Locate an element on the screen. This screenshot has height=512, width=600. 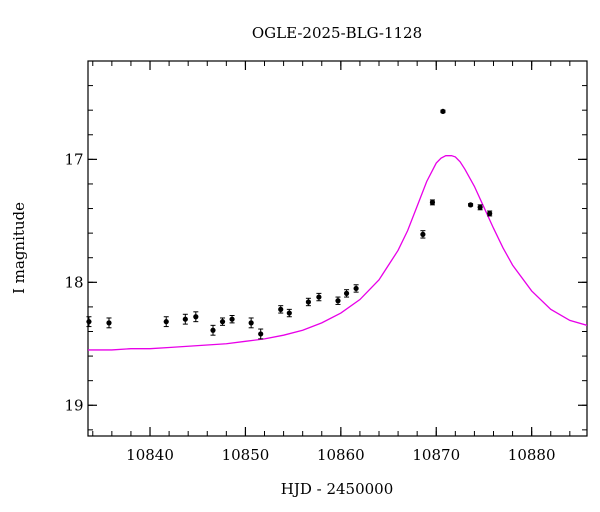
y-tick-label: 18 is located at coordinates (73, 282).